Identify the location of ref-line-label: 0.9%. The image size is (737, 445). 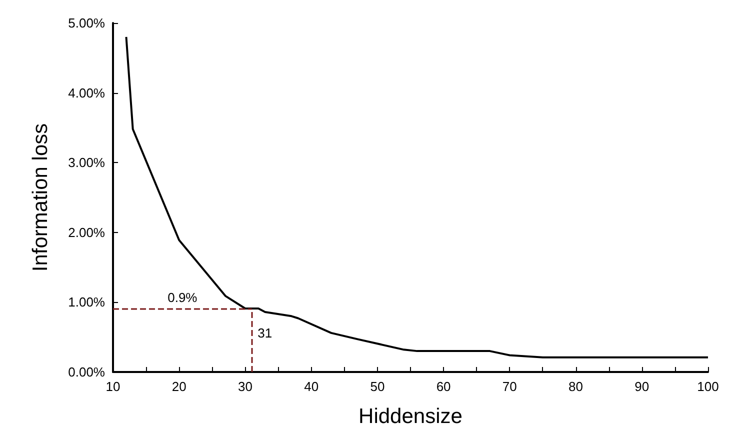
(183, 298).